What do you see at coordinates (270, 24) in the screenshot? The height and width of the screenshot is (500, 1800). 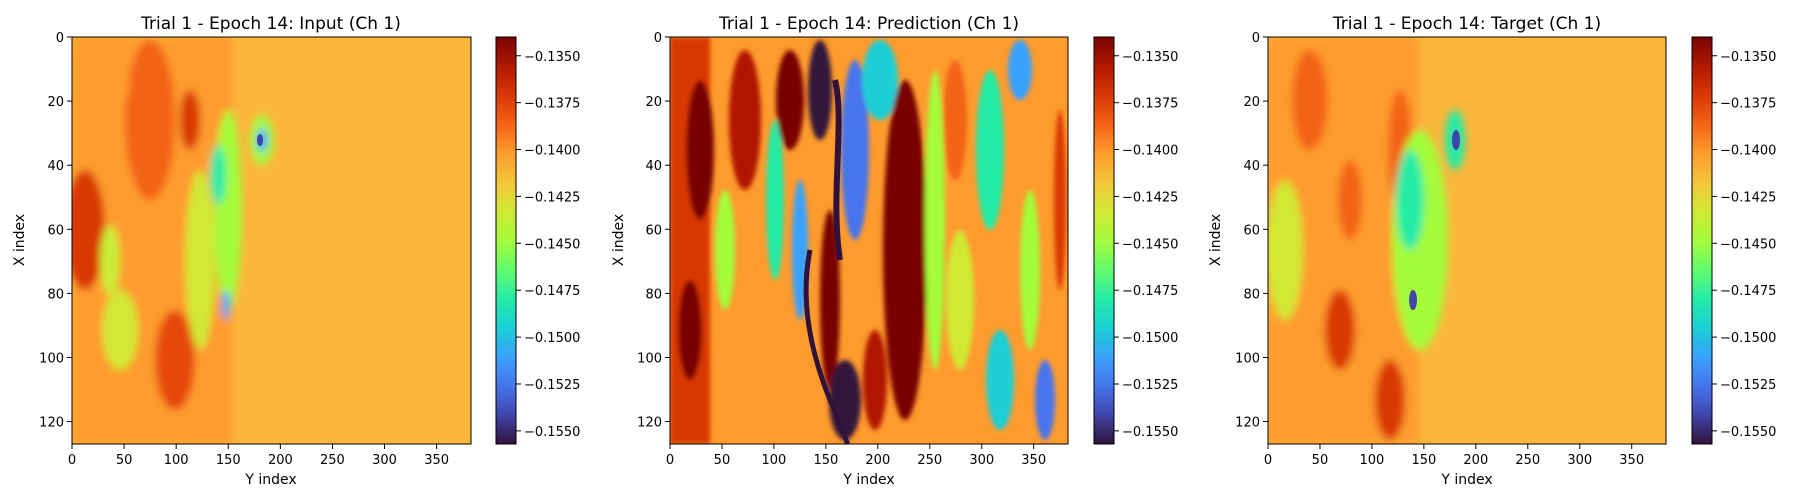 I see `chart-title: Trial 1 - Epoch 14: Input (Ch 1)` at bounding box center [270, 24].